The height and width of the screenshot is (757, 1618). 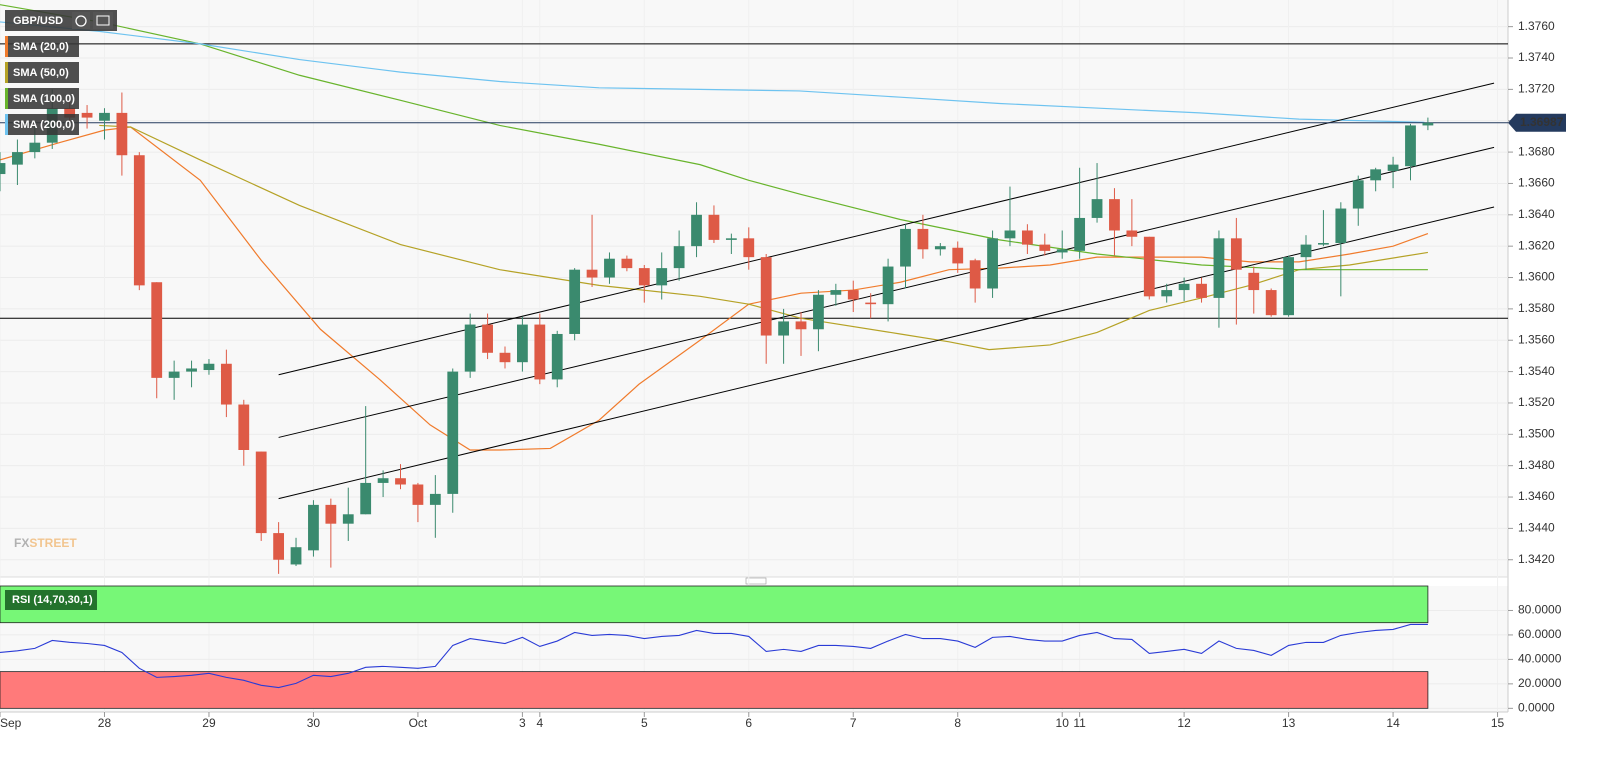 I want to click on x-tick-label: 28, so click(x=105, y=723).